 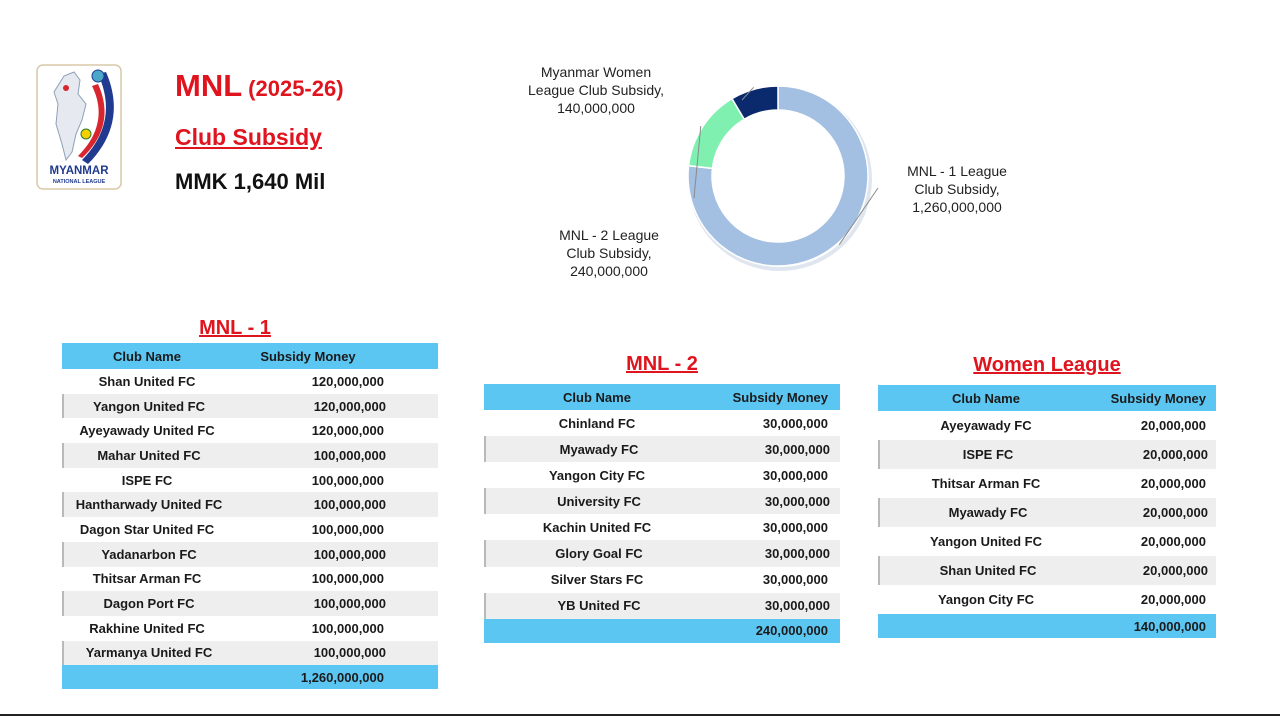 I want to click on table-row: Rakhine United FC 100,000,000, so click(x=250, y=628).